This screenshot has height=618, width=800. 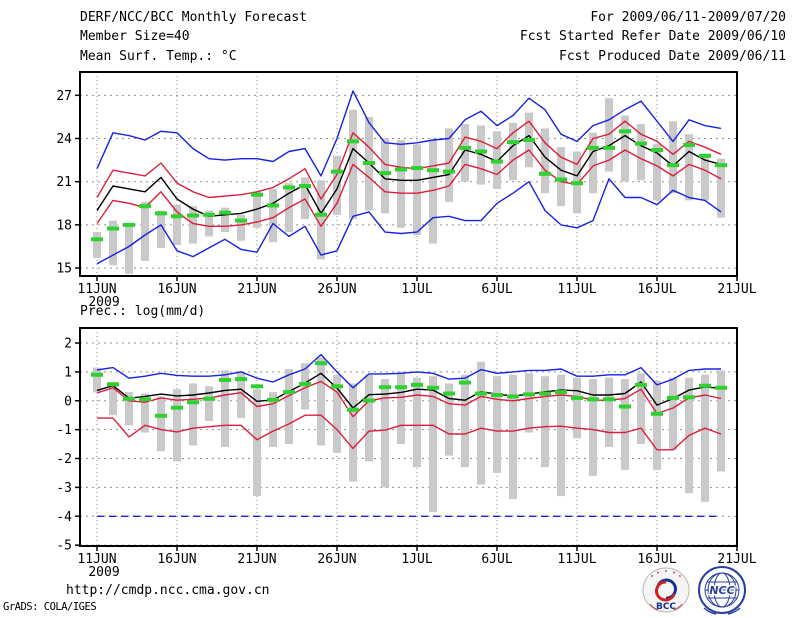 I want to click on temp-ensemble-mean-line, so click(x=409, y=176).